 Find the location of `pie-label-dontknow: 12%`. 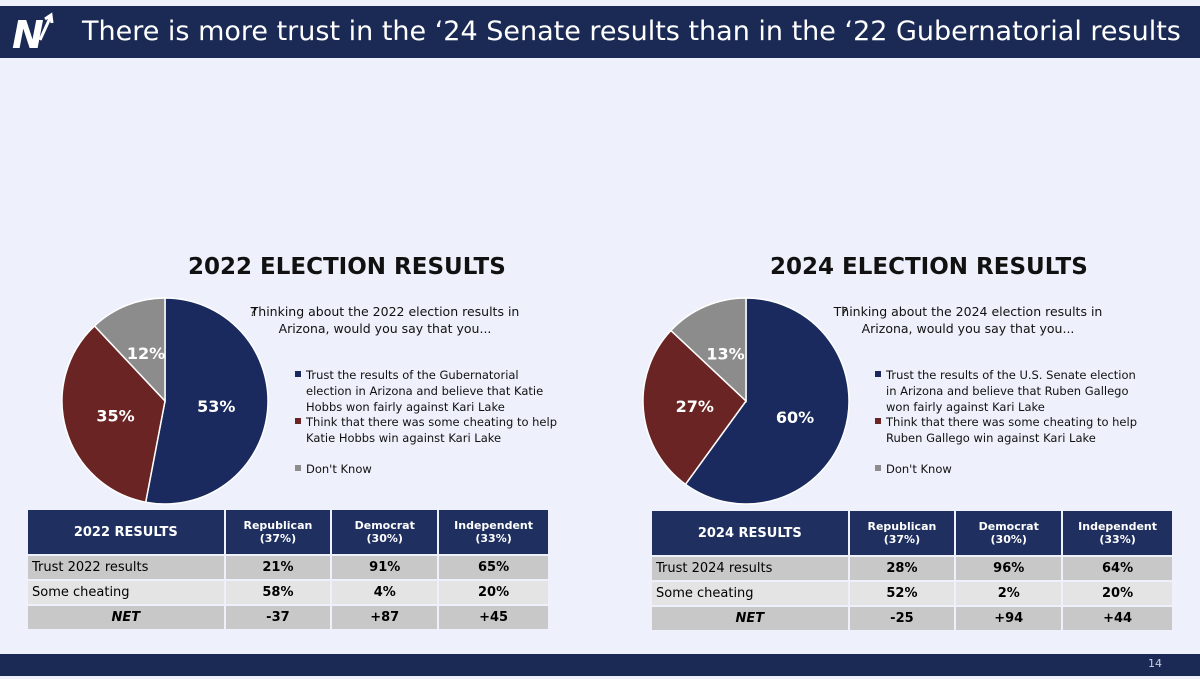

pie-label-dontknow: 12% is located at coordinates (146, 353).